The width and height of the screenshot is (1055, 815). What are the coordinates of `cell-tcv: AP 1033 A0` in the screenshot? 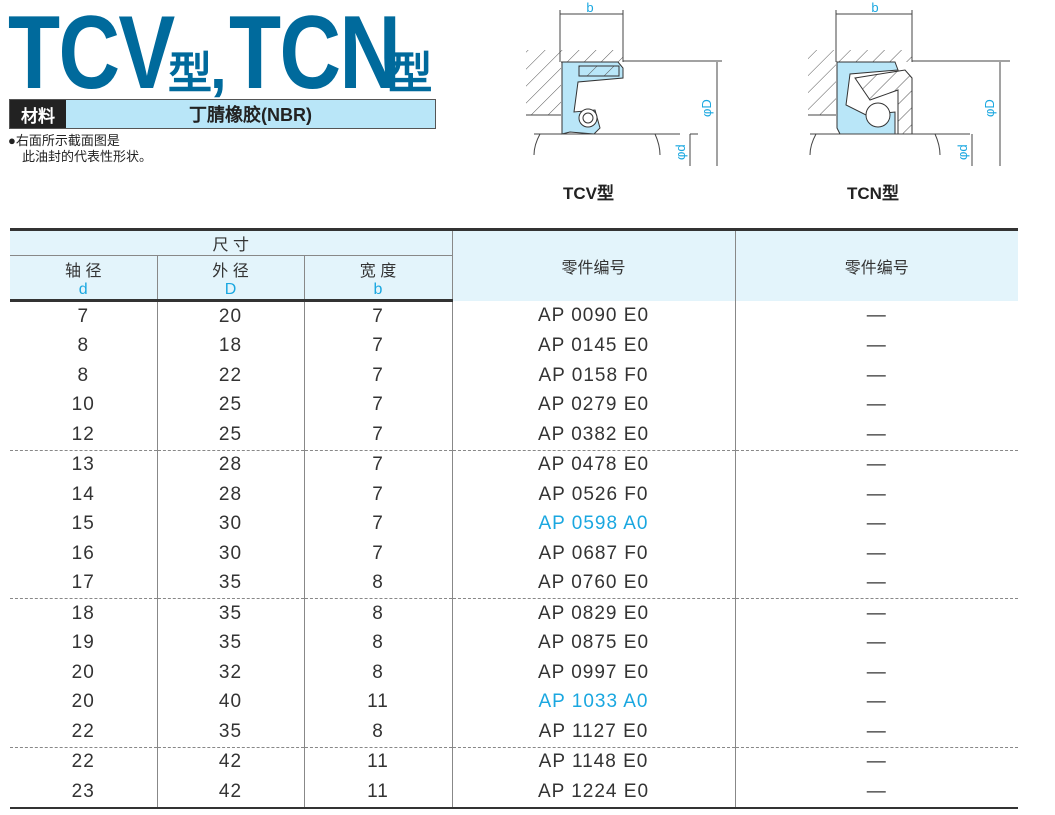 It's located at (593, 702).